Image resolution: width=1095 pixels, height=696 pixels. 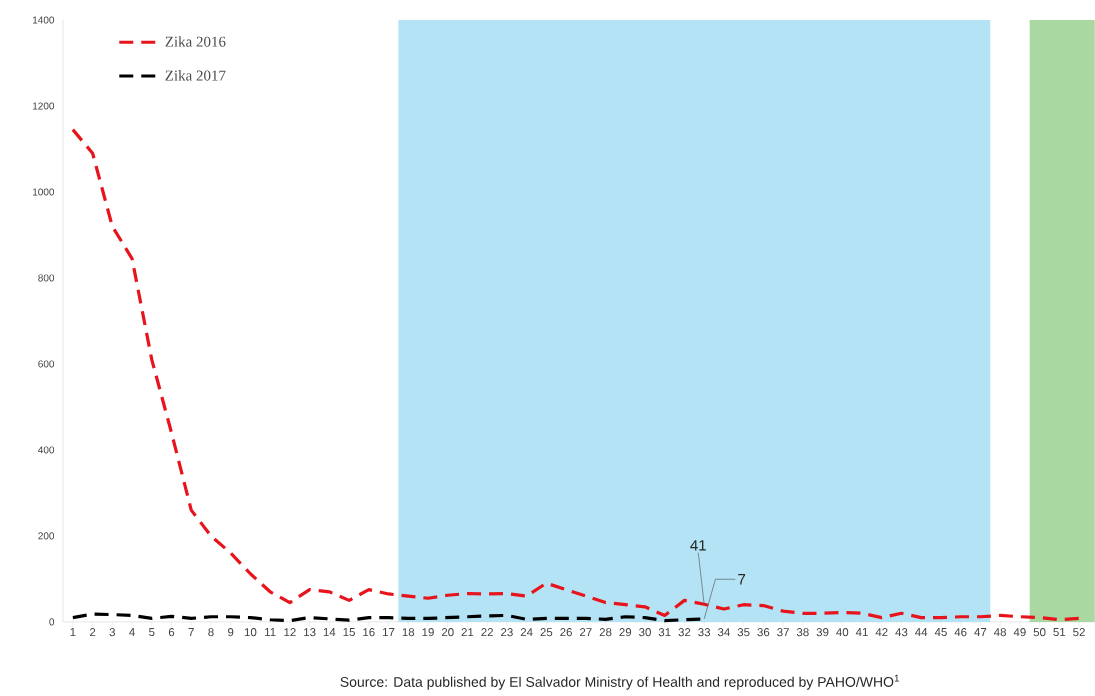 What do you see at coordinates (290, 632) in the screenshot?
I see `x-tick-label: 12` at bounding box center [290, 632].